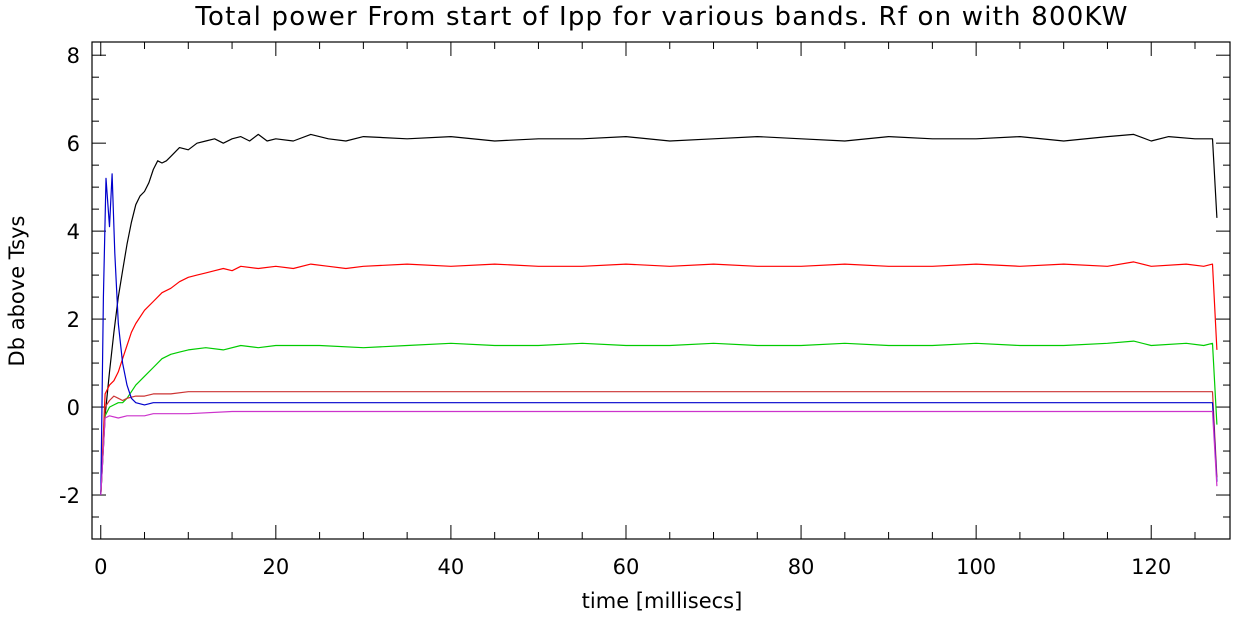 This screenshot has height=624, width=1249. What do you see at coordinates (73, 408) in the screenshot?
I see `y-tick-label: 0` at bounding box center [73, 408].